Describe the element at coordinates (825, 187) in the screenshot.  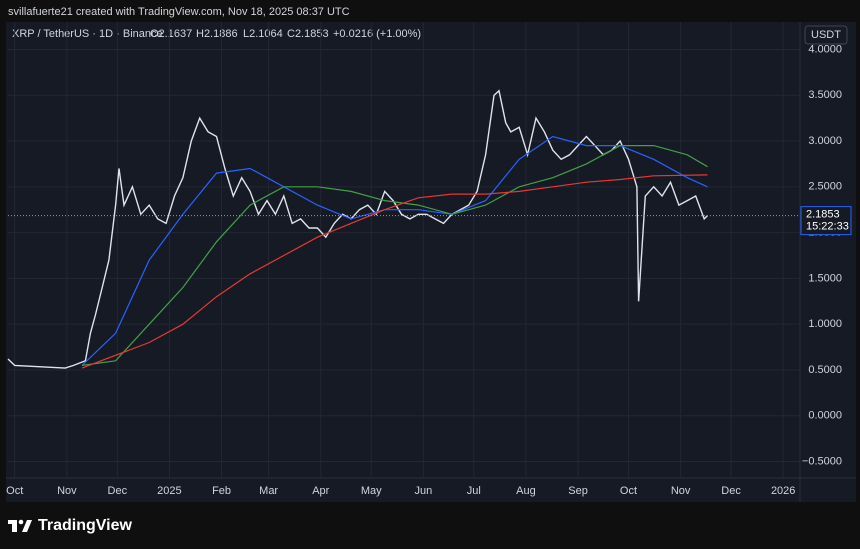
I see `y-tick-label: 2.5000` at that location.